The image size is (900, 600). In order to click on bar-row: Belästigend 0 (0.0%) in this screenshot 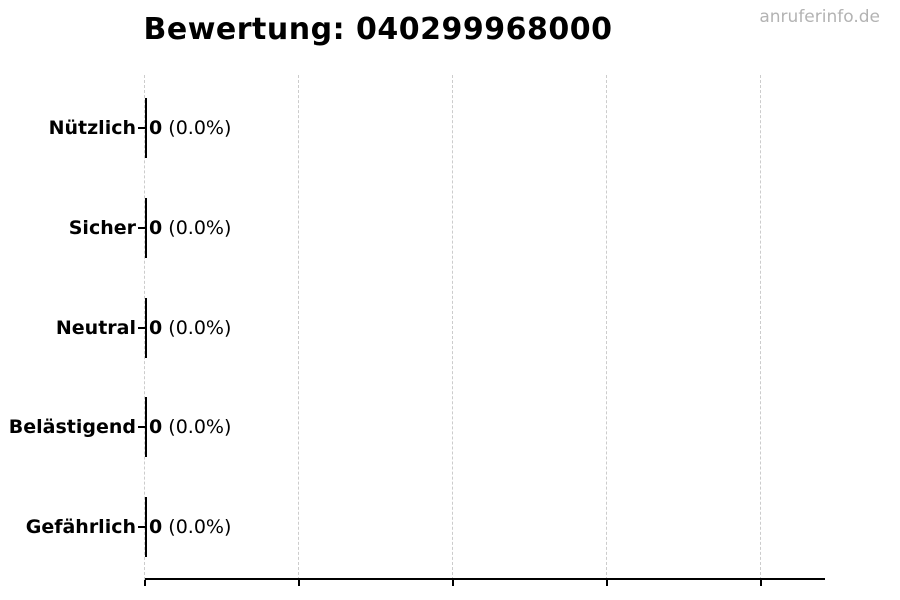, I will do `click(450, 427)`.